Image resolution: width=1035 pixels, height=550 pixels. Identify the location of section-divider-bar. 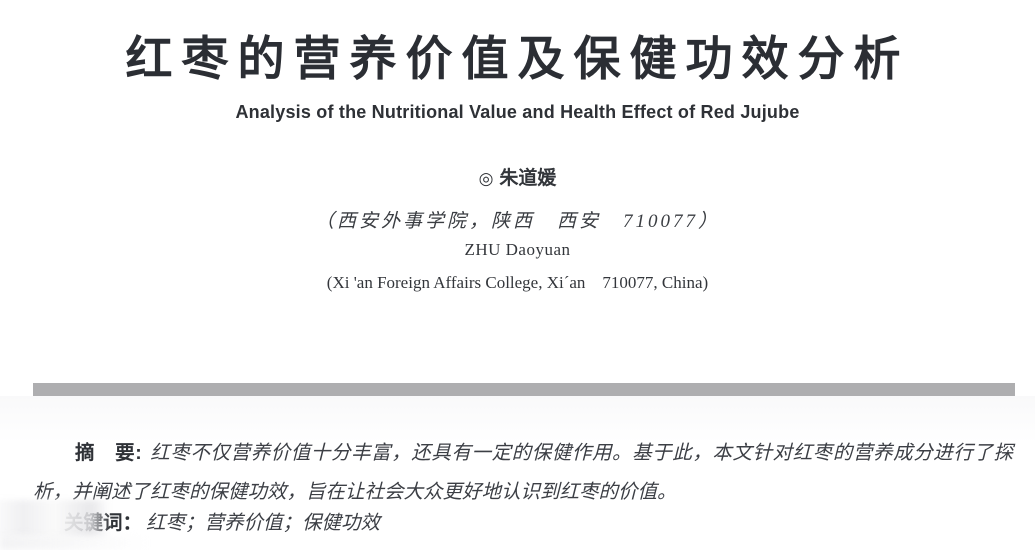
(524, 389).